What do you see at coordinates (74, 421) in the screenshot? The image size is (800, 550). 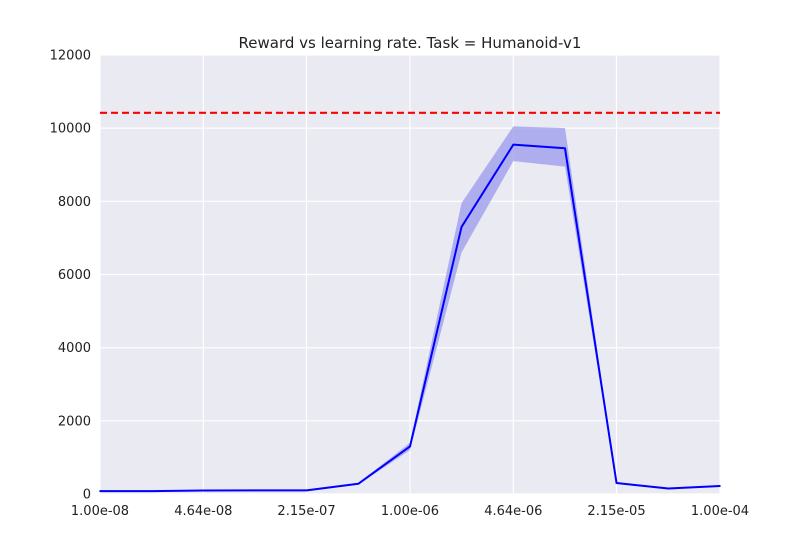 I see `y-tick-label: 2000` at bounding box center [74, 421].